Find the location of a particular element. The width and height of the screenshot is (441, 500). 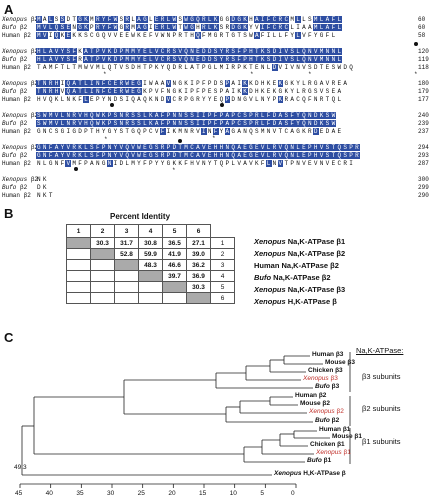

panel-label-b: B is located at coordinates (9, 213).